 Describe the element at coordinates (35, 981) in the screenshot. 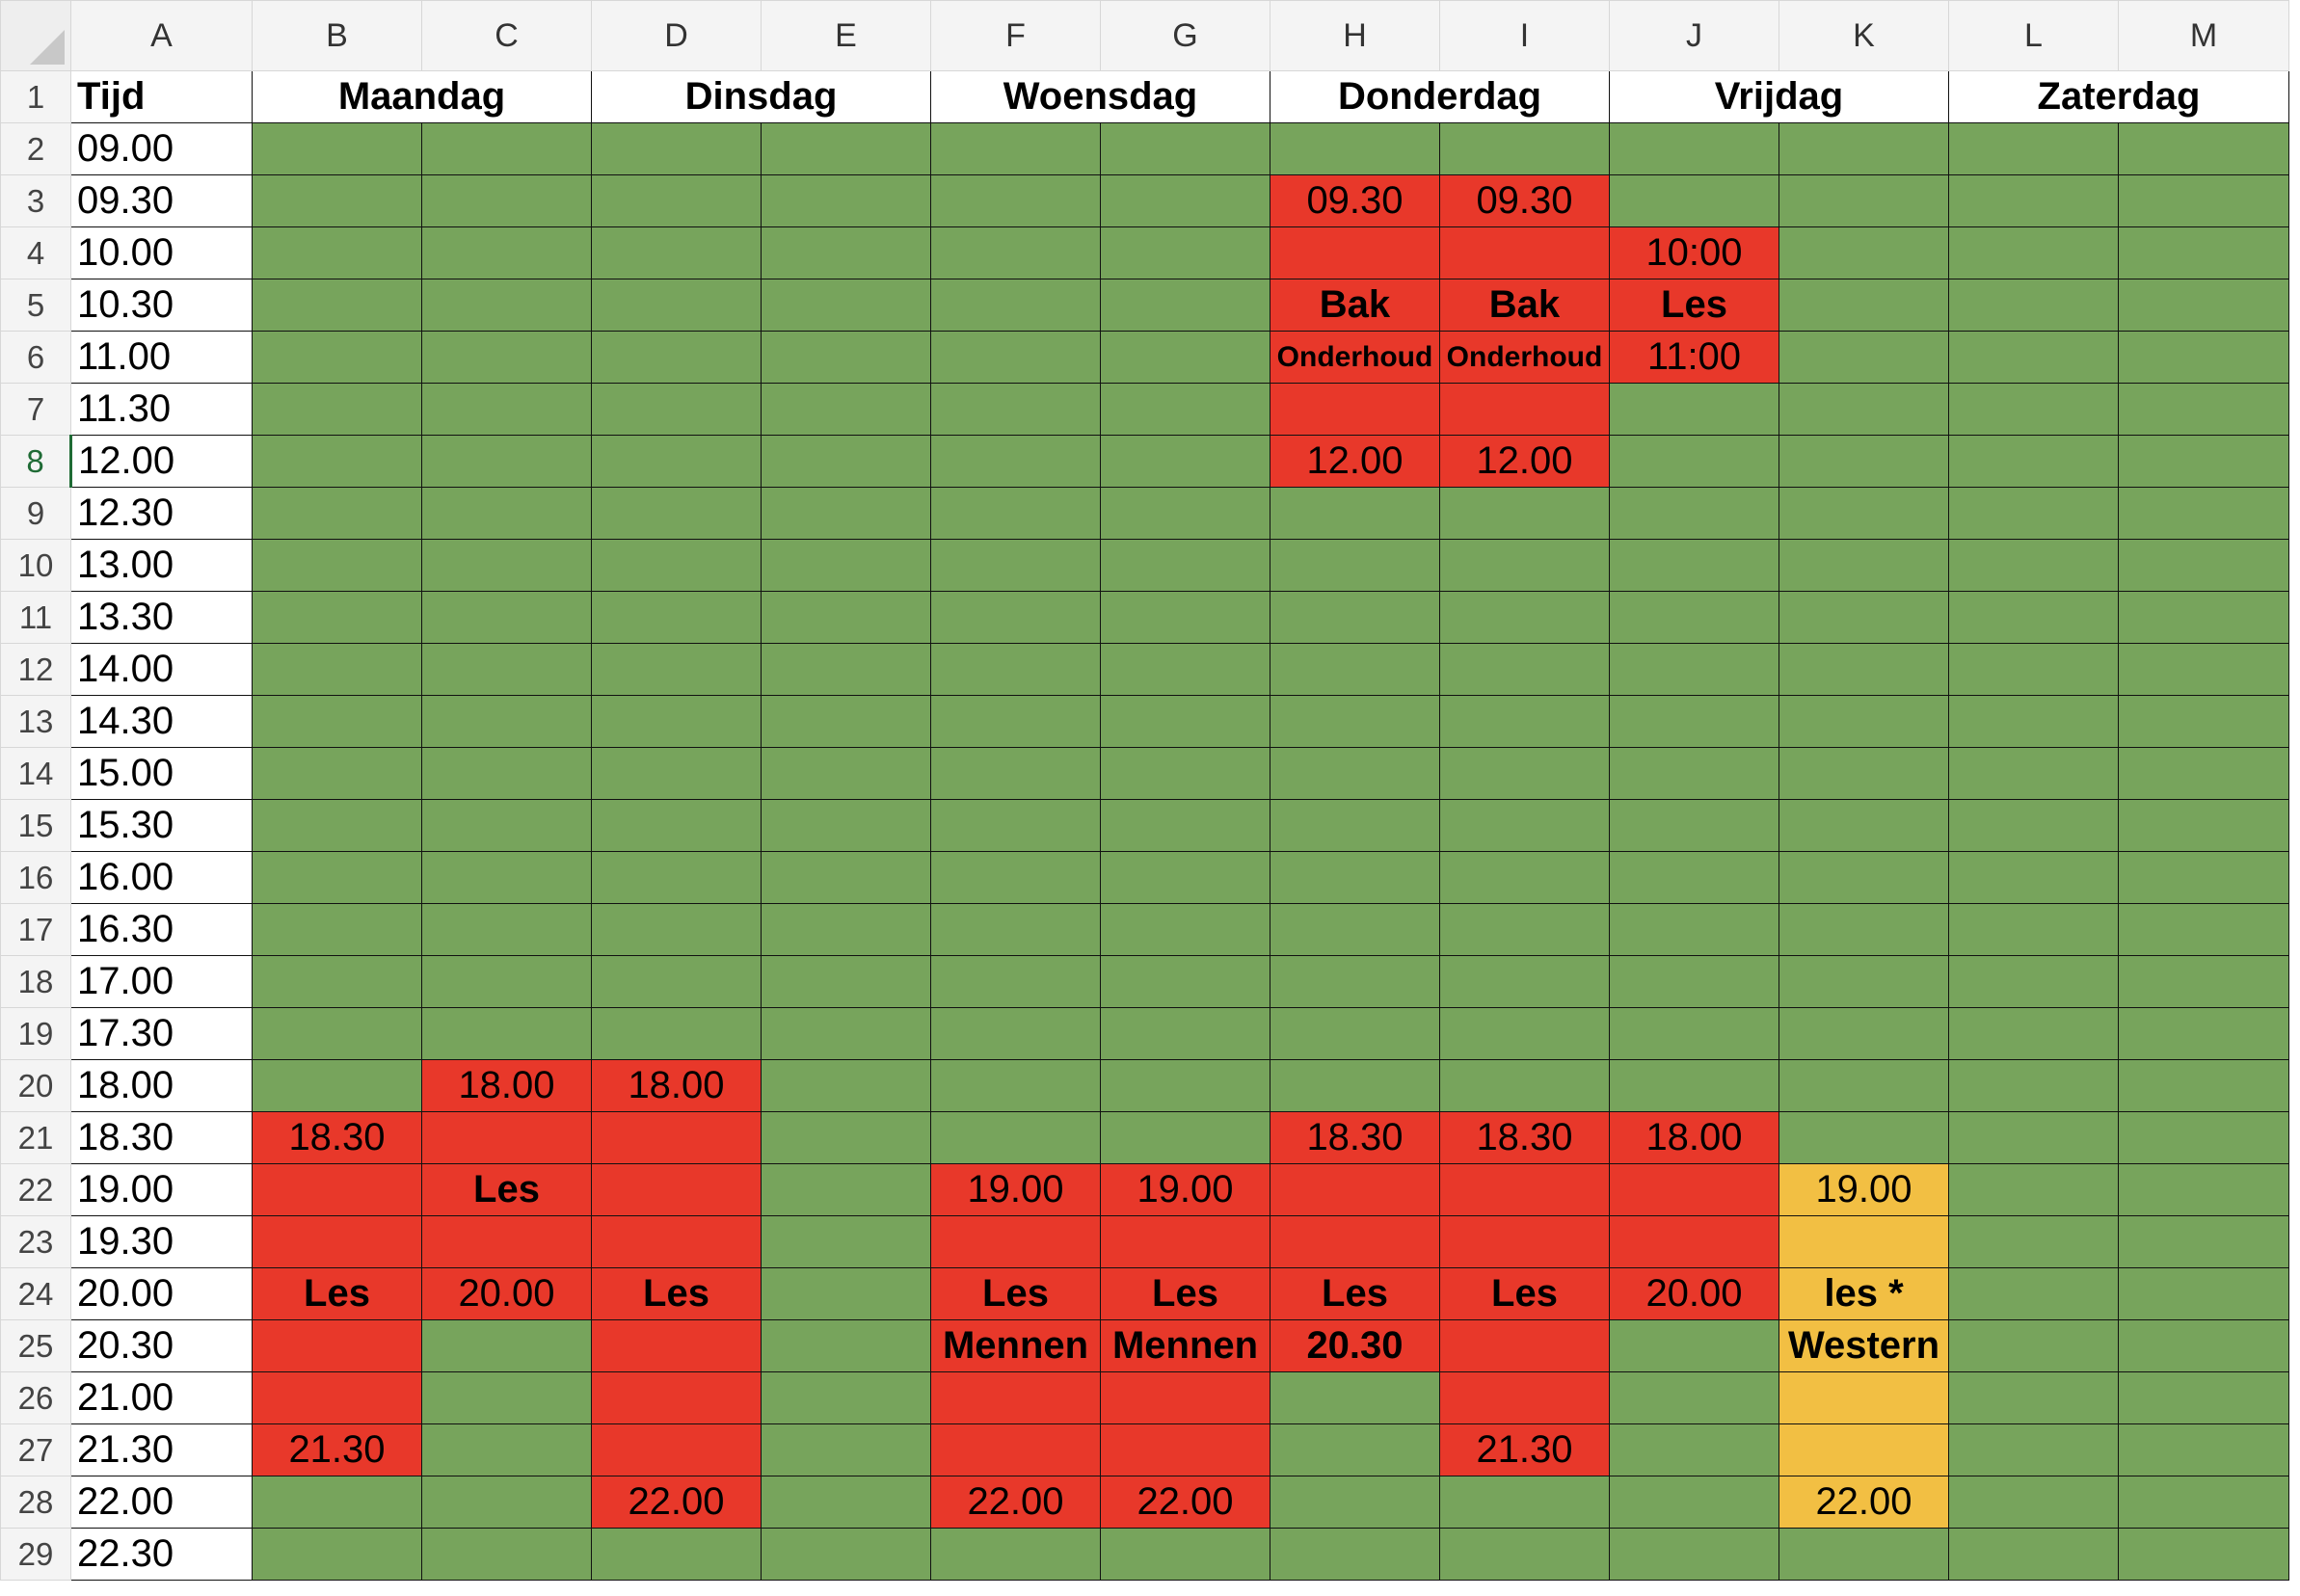

I see `row-header-18: 18` at that location.